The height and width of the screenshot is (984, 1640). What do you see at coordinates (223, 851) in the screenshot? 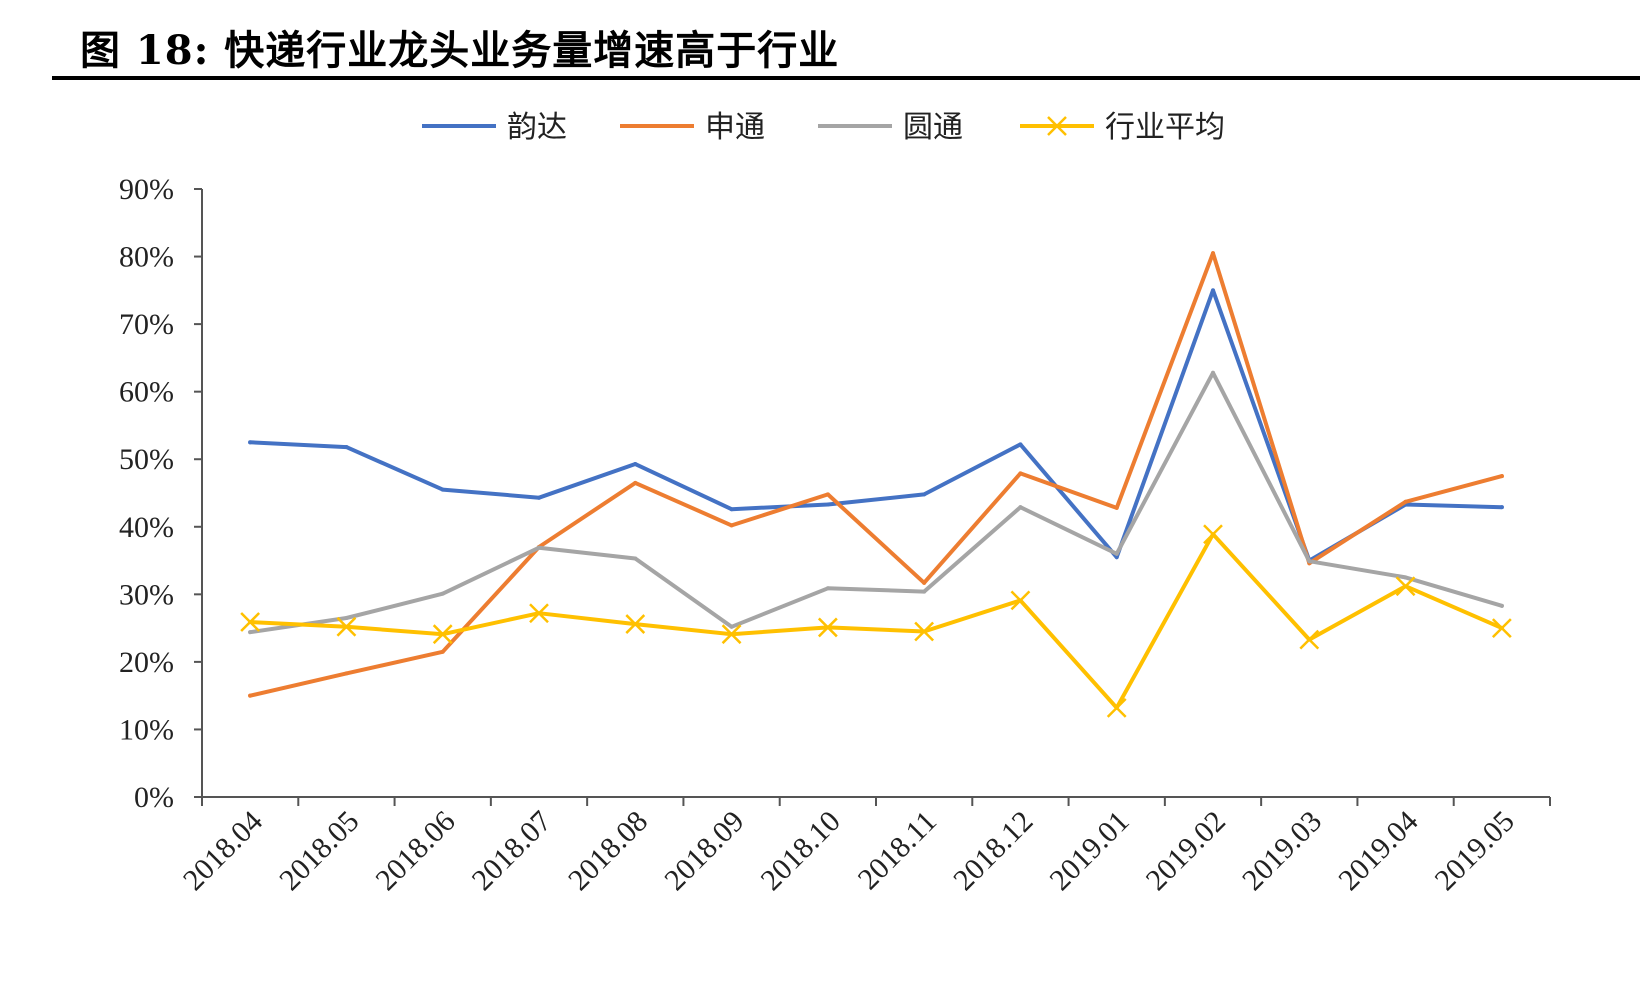
I see `x-tick-label: 2018.04` at bounding box center [223, 851].